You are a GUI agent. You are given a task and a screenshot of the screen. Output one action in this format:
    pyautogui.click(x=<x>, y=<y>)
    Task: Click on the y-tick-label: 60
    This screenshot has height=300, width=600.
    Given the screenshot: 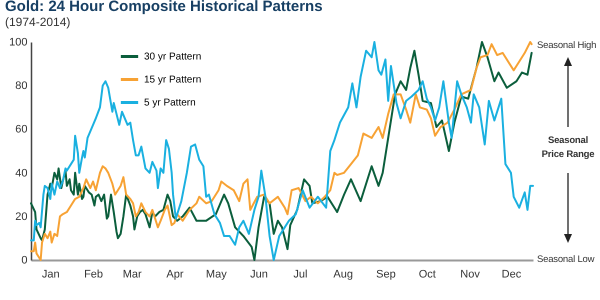 What is the action you would take?
    pyautogui.click(x=21, y=130)
    